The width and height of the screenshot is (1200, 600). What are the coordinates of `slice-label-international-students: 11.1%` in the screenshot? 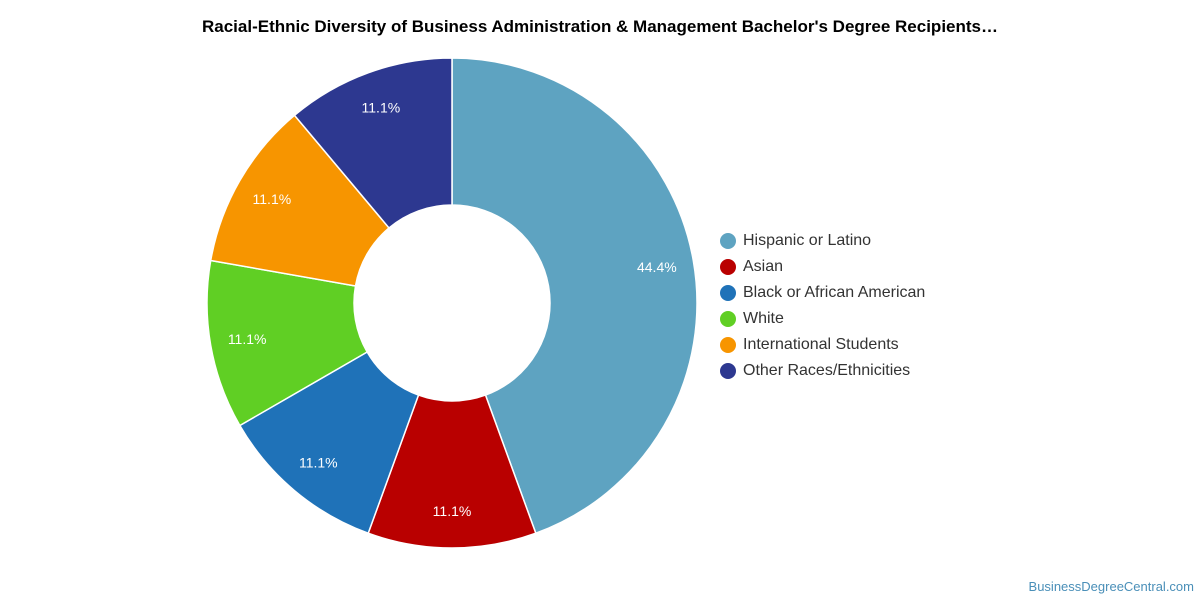 It's located at (272, 199).